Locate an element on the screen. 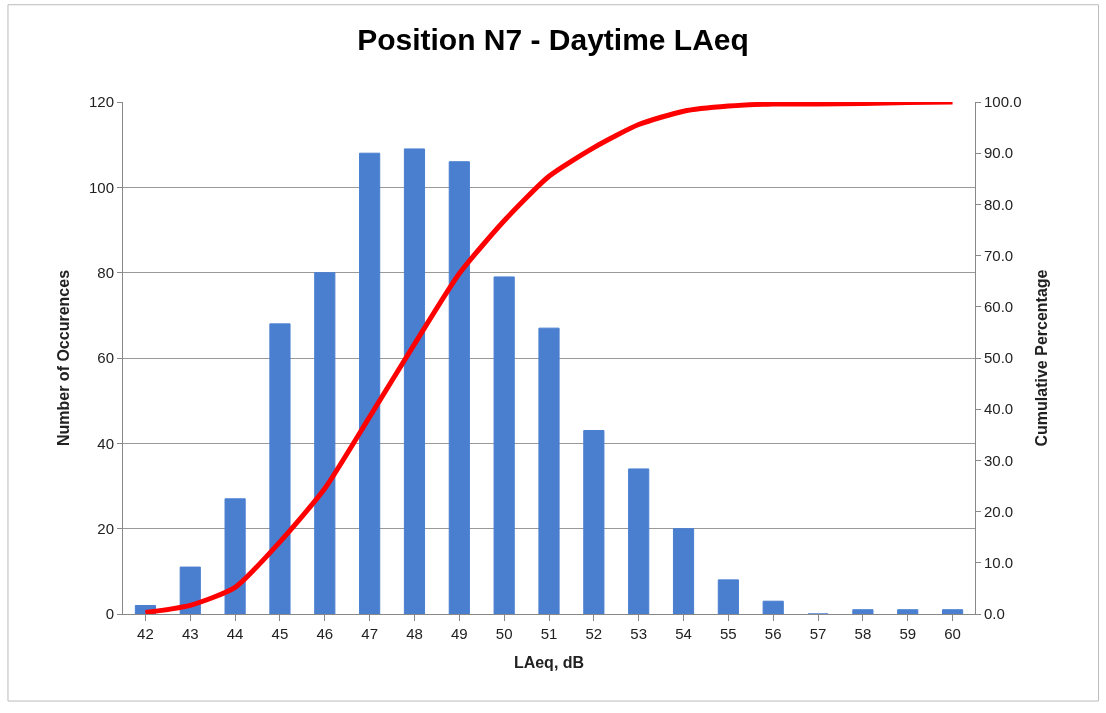  y2-tick-label: 70.0 is located at coordinates (999, 255).